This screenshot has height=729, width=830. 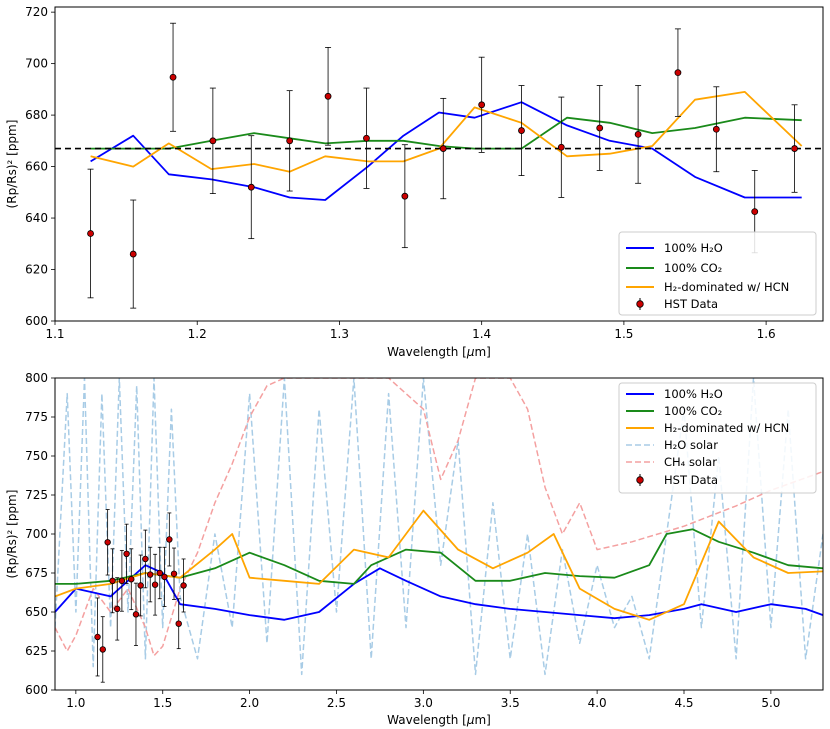 What do you see at coordinates (12, 164) in the screenshot?
I see `top-ylabel: (Rp/Rs)² [ppm]` at bounding box center [12, 164].